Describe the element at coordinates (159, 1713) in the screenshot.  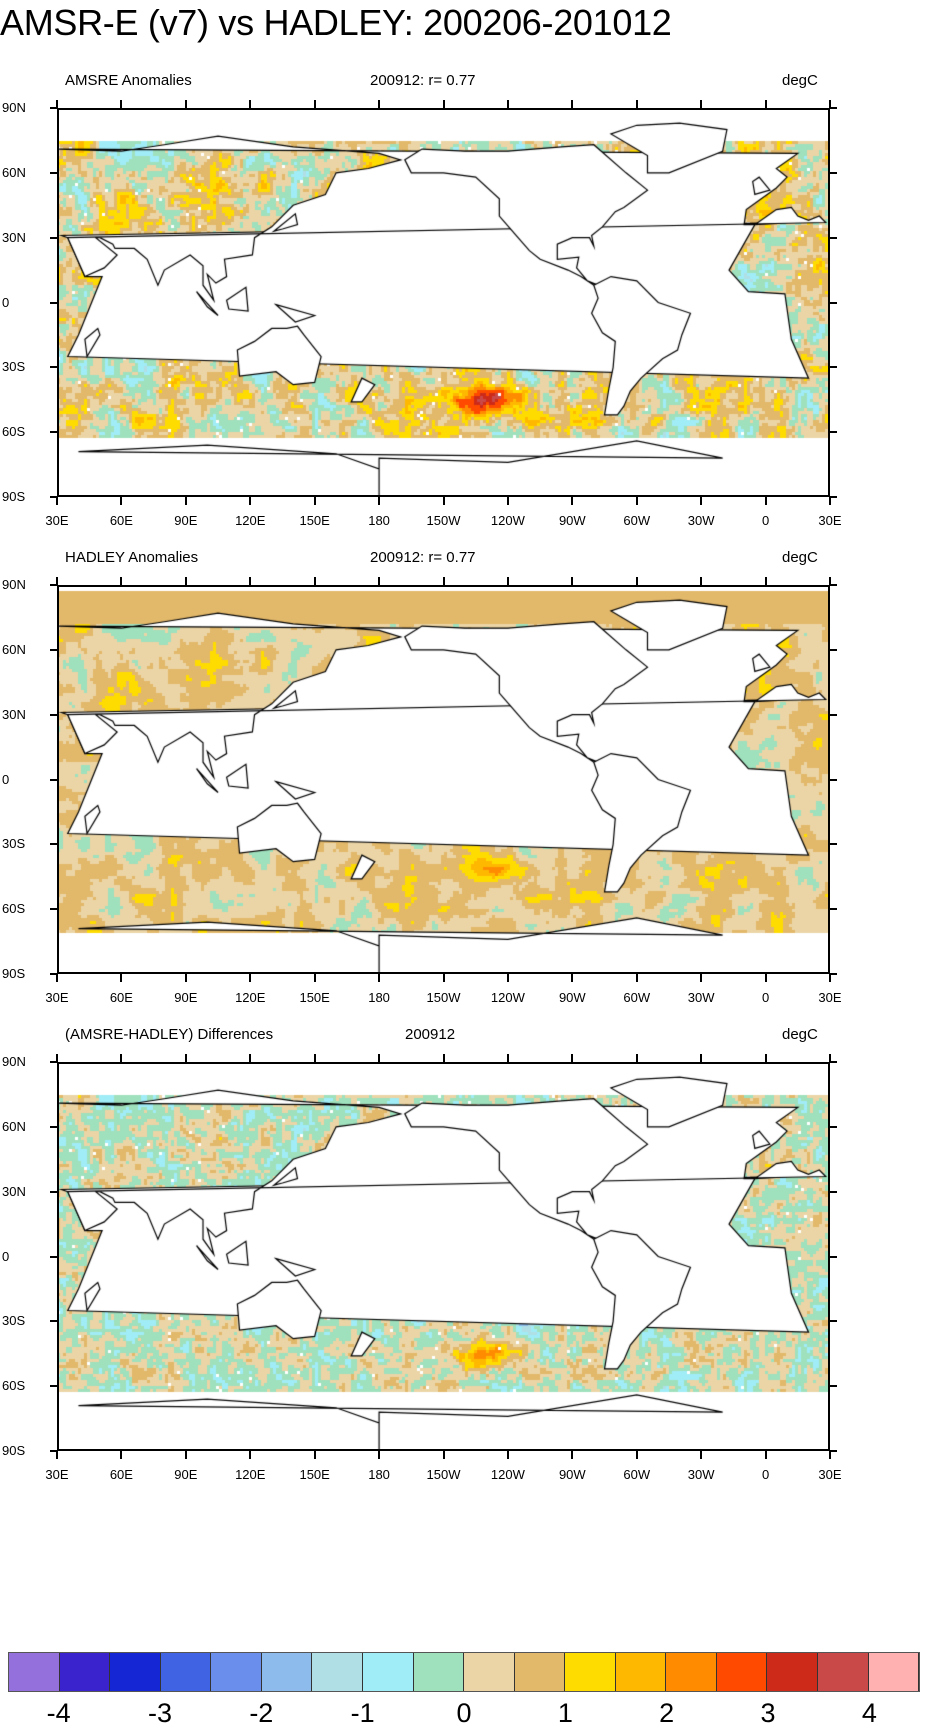
I see `colorbar-label: -3` at that location.